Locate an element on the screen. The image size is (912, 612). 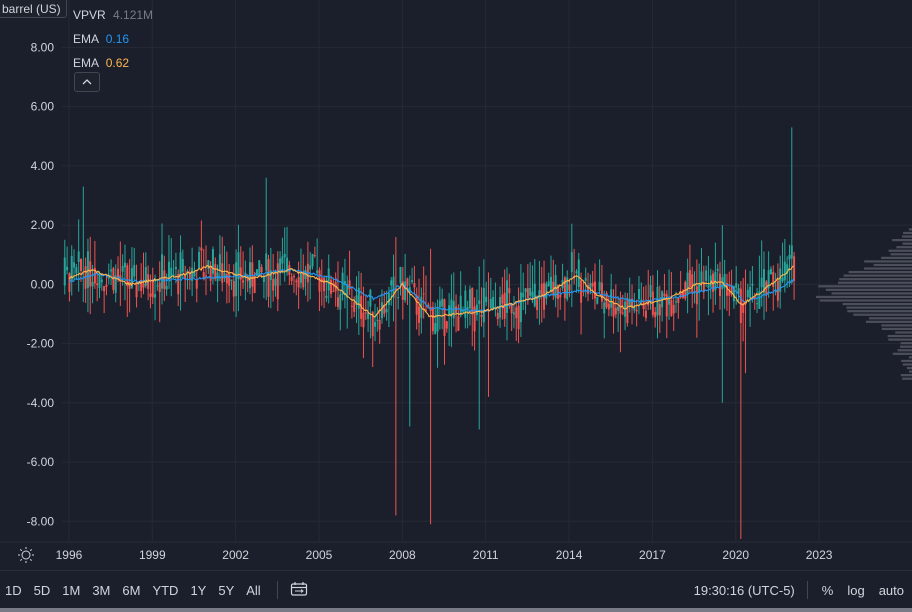
x-tick-label: 2023 is located at coordinates (819, 555).